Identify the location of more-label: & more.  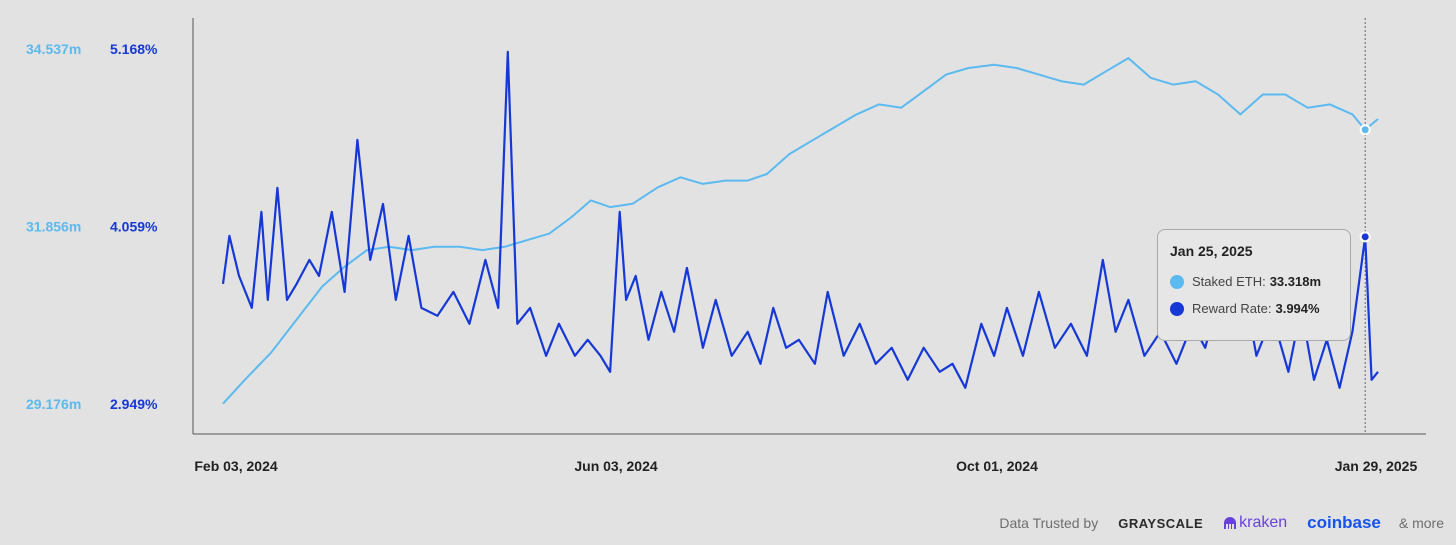
(1421, 523).